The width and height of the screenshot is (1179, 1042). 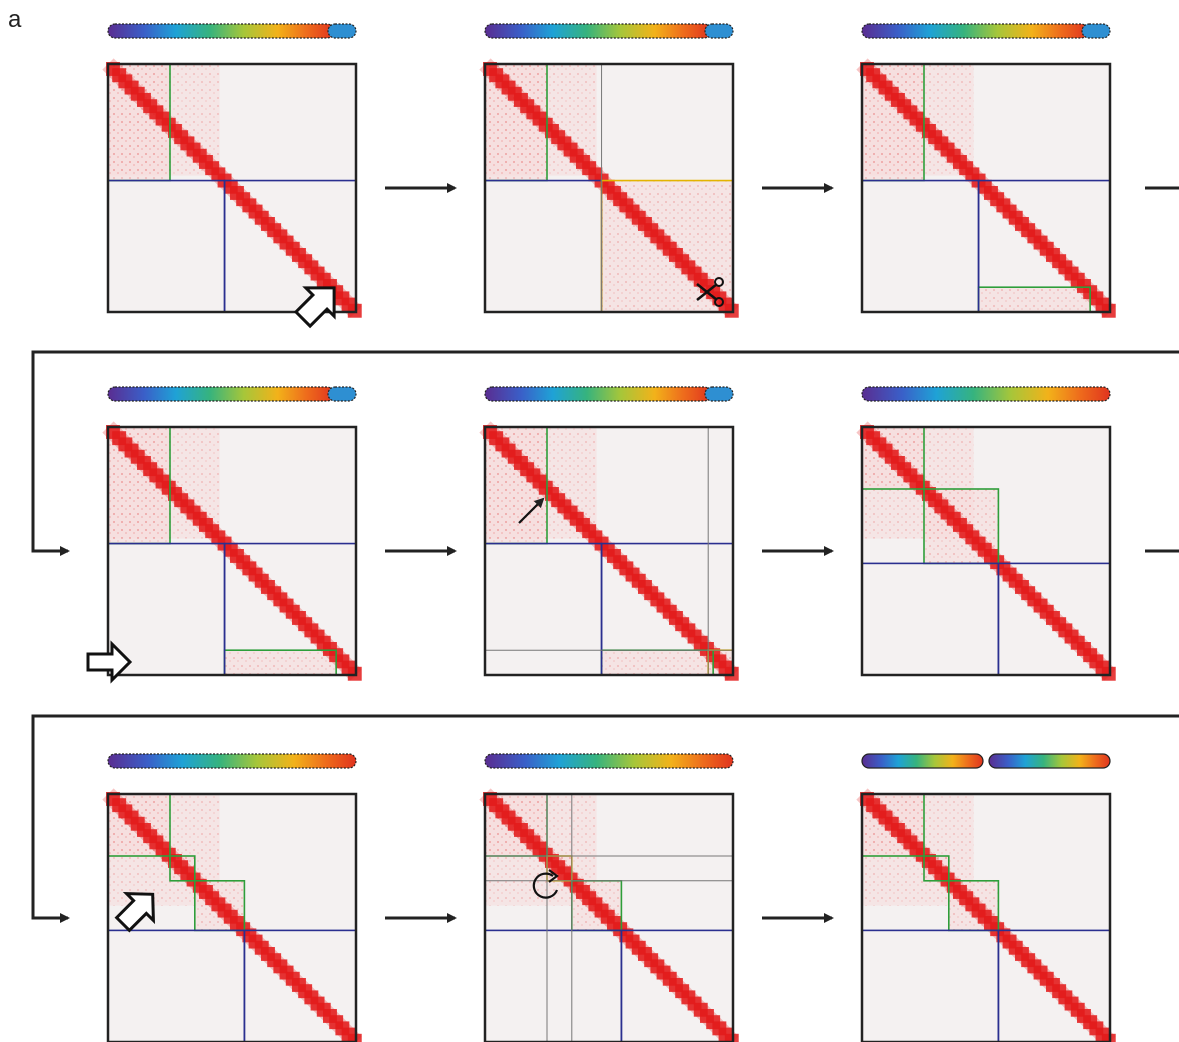 I want to click on pointer-arrow-icon, so click(x=531, y=510).